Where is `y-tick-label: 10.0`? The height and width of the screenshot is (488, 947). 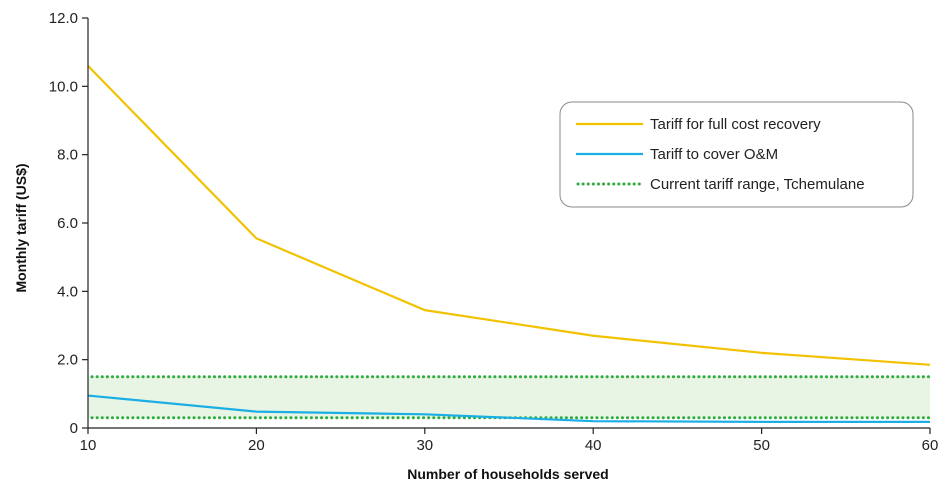 y-tick-label: 10.0 is located at coordinates (63, 86).